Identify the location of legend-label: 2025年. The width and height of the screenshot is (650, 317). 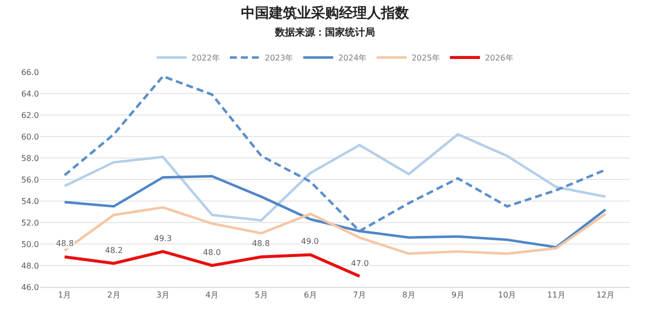
(426, 58).